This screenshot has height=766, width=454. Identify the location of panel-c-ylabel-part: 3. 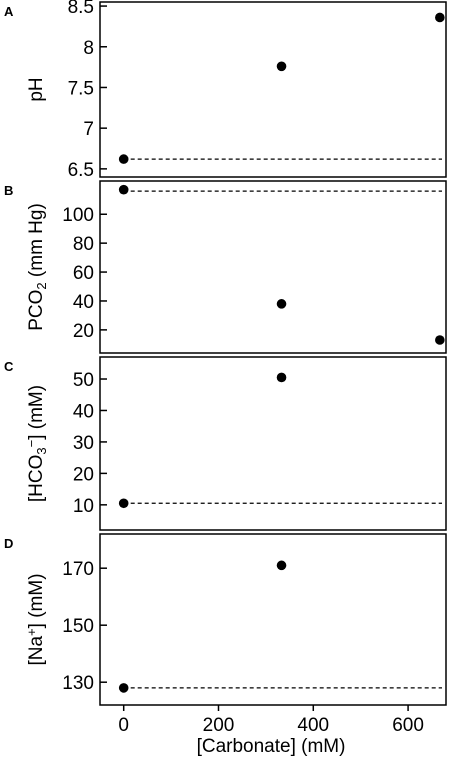
(41, 450).